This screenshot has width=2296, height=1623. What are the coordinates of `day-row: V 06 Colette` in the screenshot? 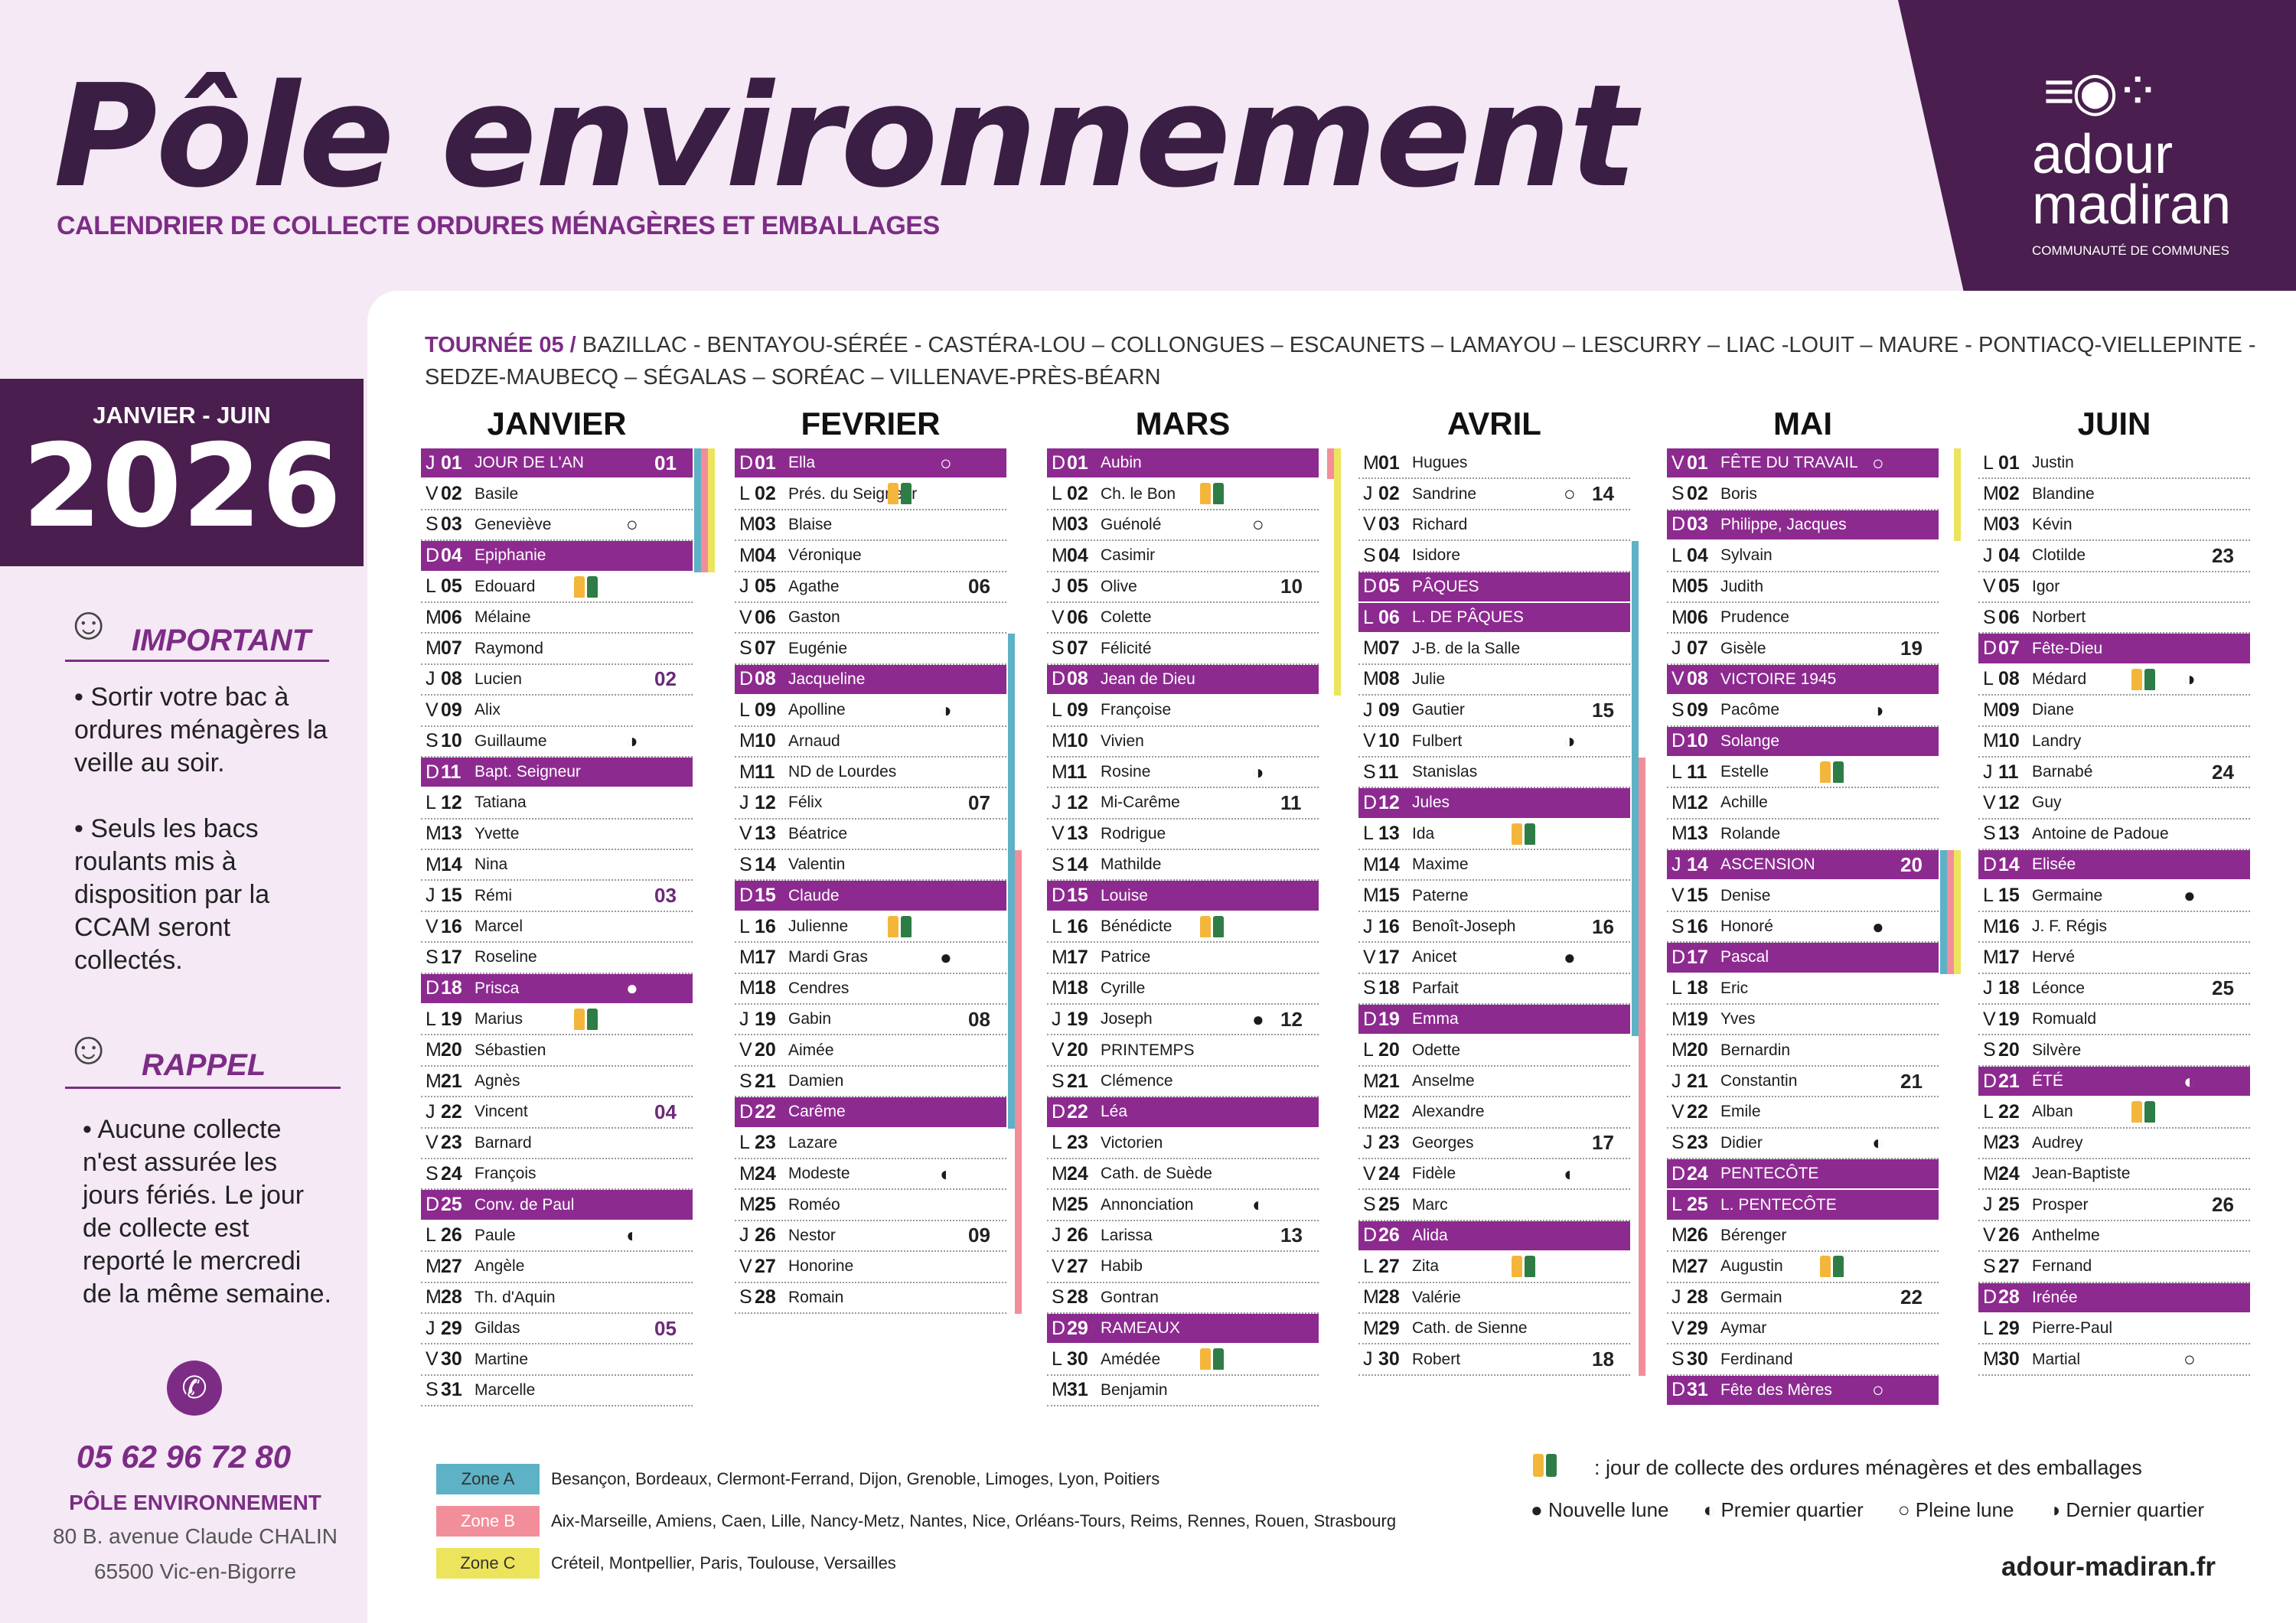 It's located at (1183, 618).